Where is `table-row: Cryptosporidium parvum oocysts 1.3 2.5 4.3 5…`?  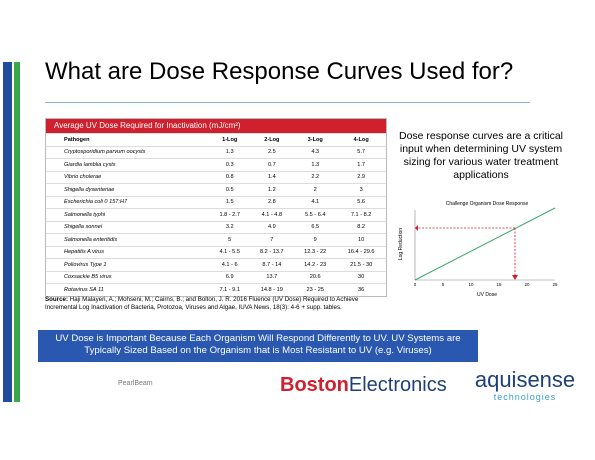 table-row: Cryptosporidium parvum oocysts 1.3 2.5 4.3 5… is located at coordinates (216, 152).